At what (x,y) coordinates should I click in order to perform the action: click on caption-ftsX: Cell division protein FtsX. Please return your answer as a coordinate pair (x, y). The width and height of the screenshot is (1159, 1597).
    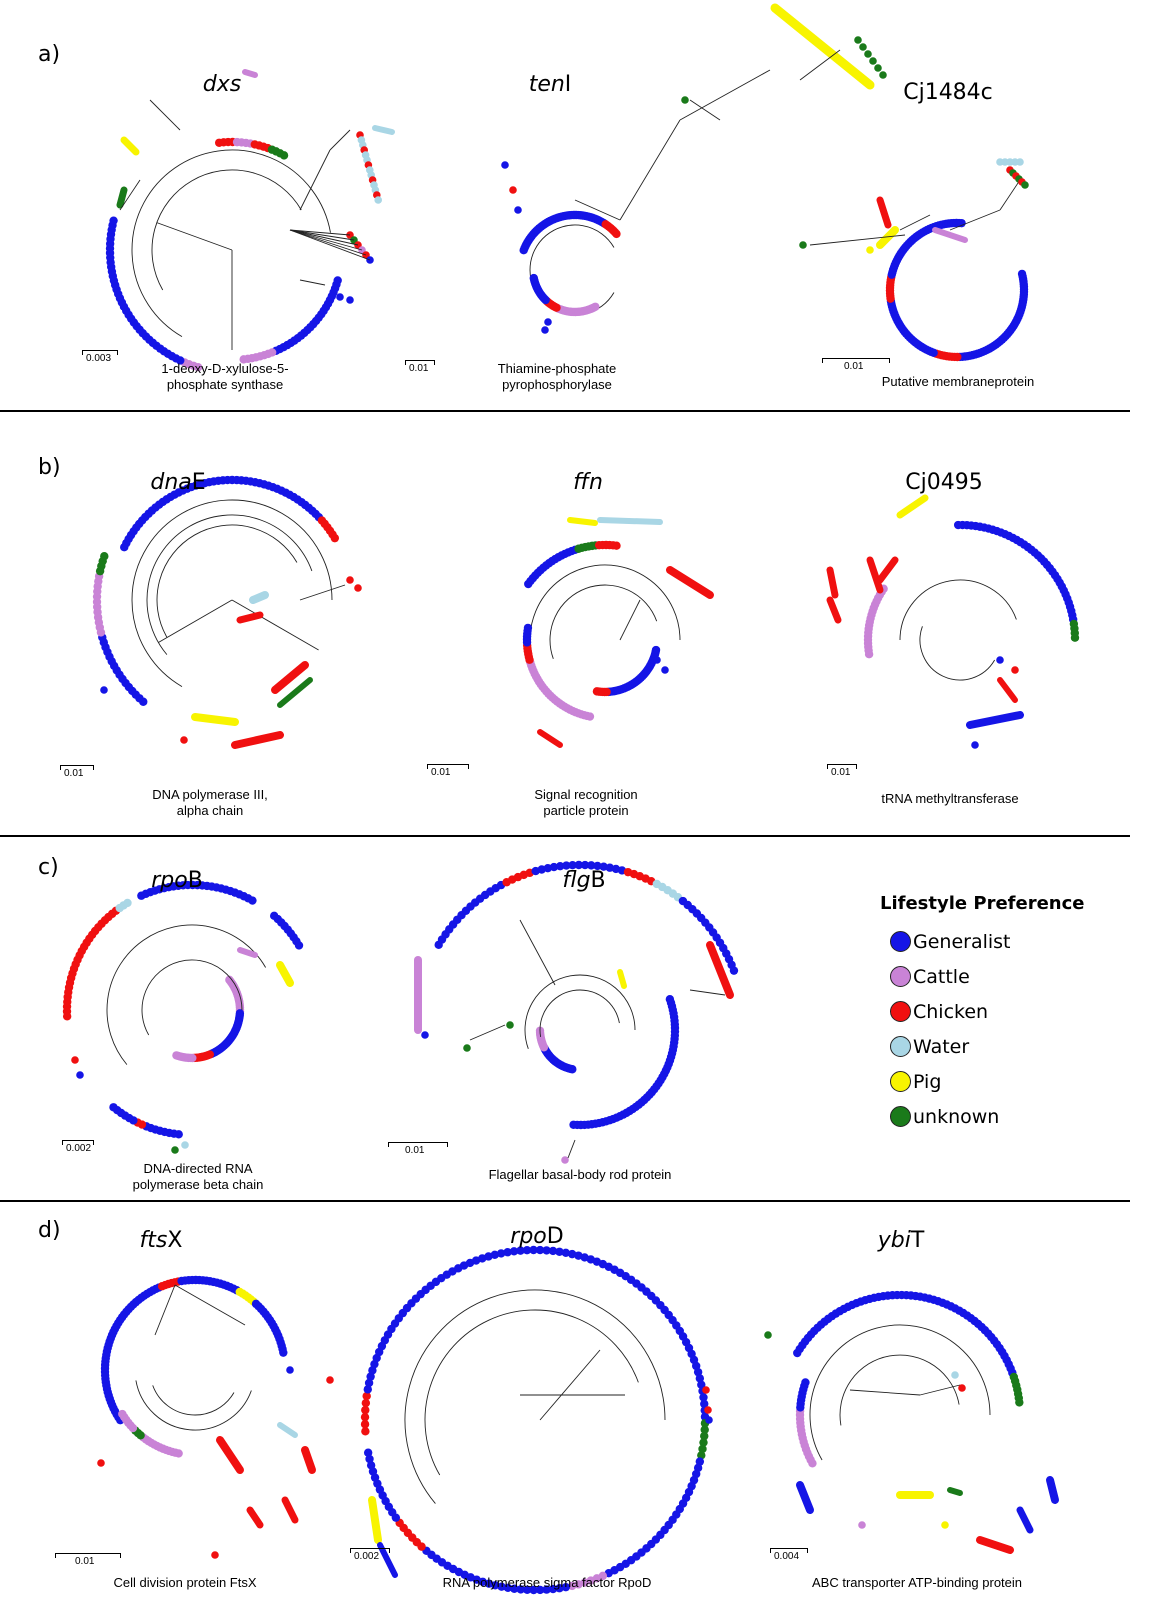
    Looking at the image, I should click on (185, 1582).